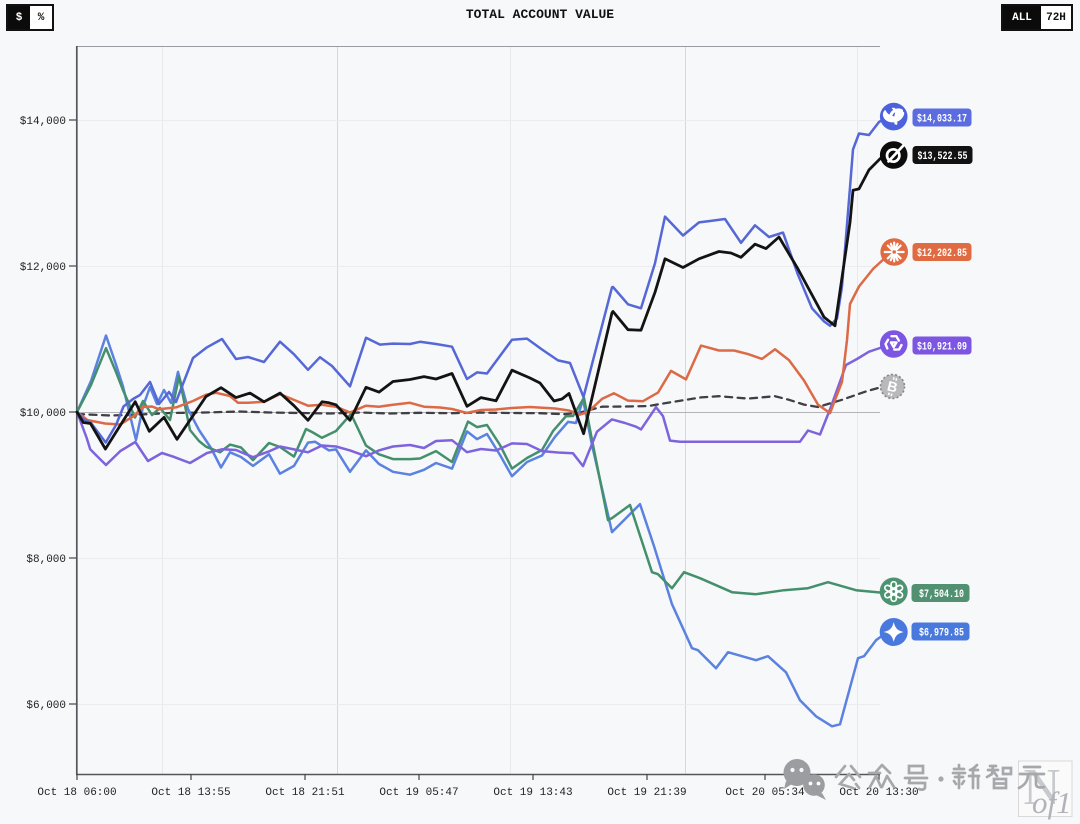  What do you see at coordinates (46, 560) in the screenshot?
I see `svg-text: $8,000` at bounding box center [46, 560].